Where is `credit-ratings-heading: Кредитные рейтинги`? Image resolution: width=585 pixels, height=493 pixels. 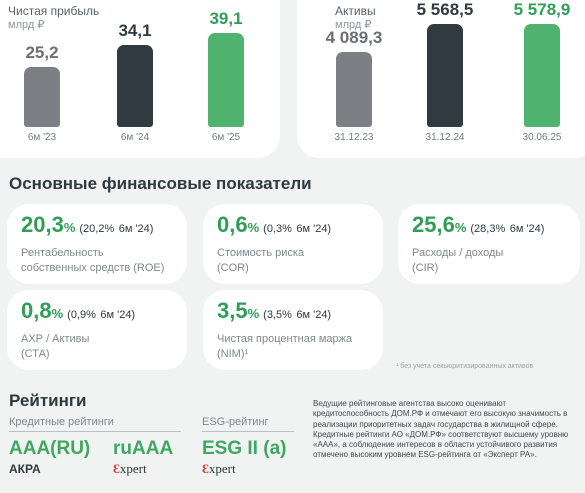 credit-ratings-heading: Кредитные рейтинги is located at coordinates (61, 422).